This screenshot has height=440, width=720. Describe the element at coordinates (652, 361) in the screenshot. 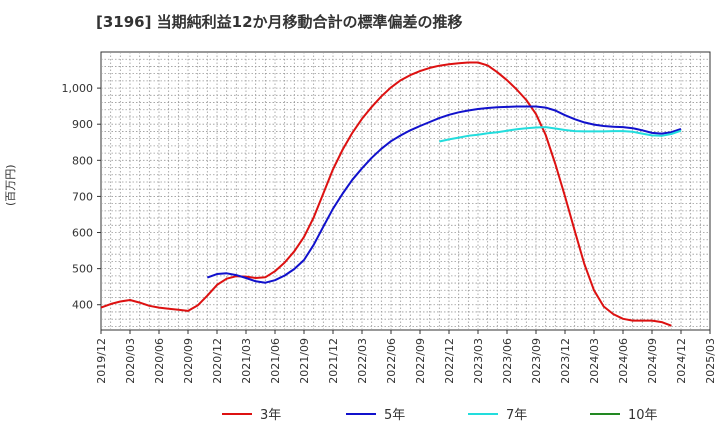

I see `x-tick-label: 2024/09` at that location.